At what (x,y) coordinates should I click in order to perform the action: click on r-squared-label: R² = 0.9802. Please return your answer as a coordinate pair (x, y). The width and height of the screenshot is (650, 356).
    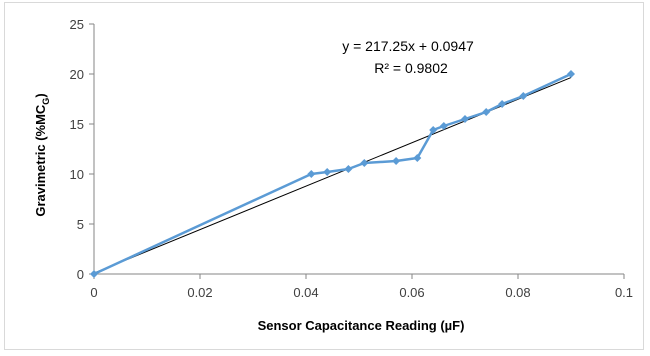
    Looking at the image, I should click on (411, 68).